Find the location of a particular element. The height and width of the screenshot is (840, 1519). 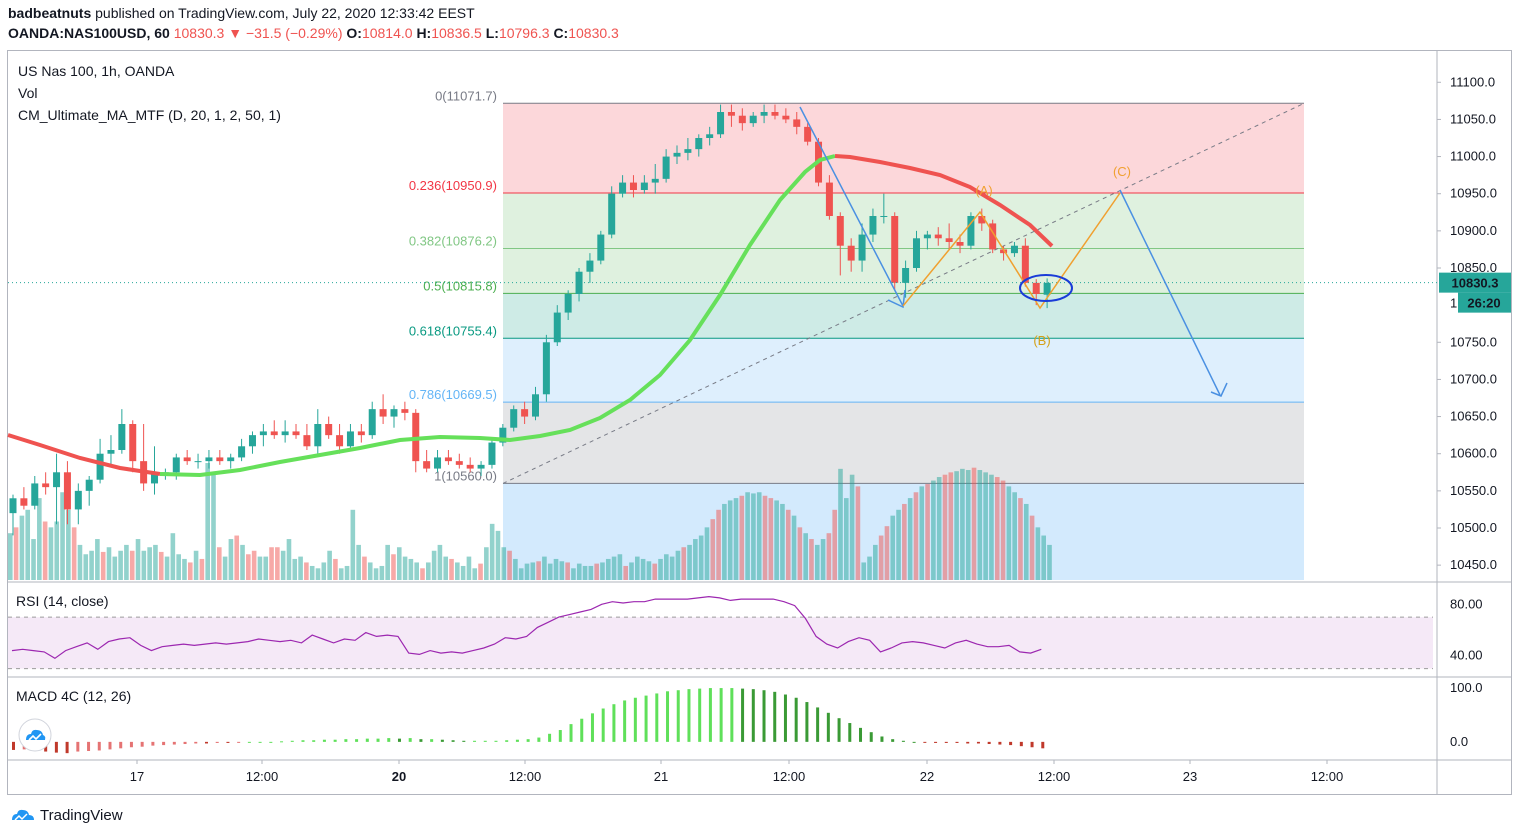

legend-vol: Vol is located at coordinates (28, 93).